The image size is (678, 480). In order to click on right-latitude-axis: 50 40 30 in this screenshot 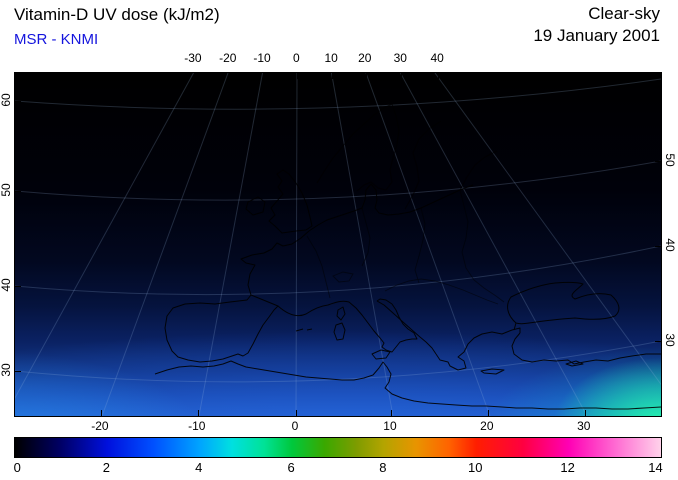, I will do `click(669, 243)`.